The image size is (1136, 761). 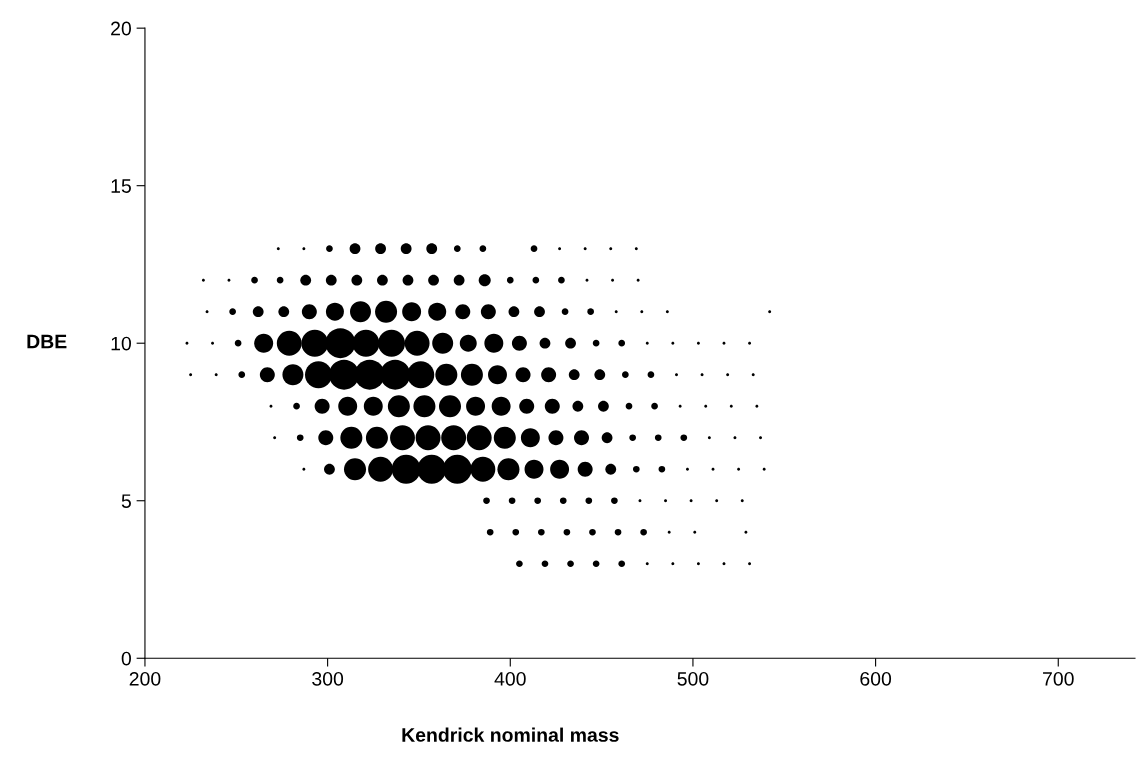 I want to click on x-tick-label: 500, so click(x=693, y=678).